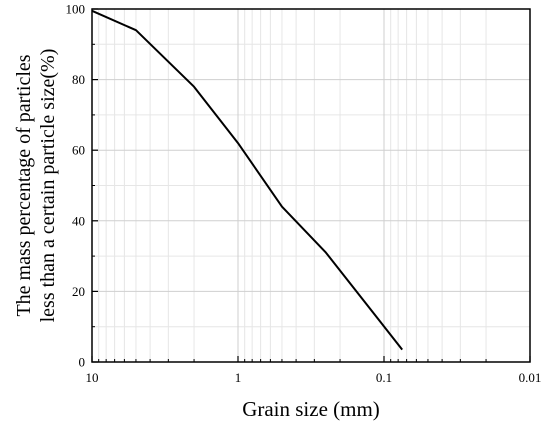  Describe the element at coordinates (78, 150) in the screenshot. I see `y-tick-label: 60` at that location.